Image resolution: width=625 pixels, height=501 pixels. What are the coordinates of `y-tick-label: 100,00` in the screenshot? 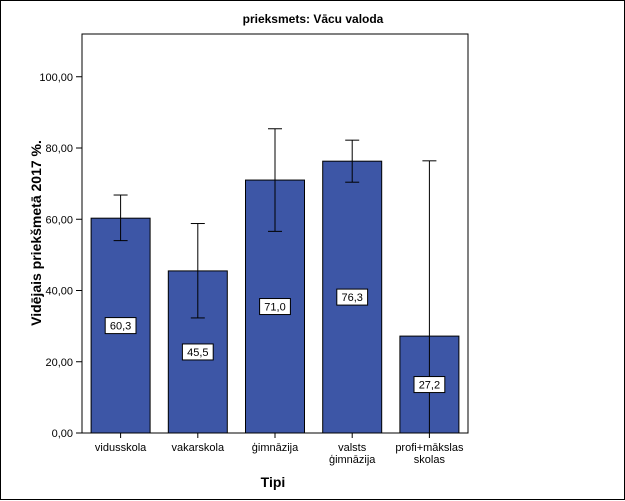 It's located at (56, 78).